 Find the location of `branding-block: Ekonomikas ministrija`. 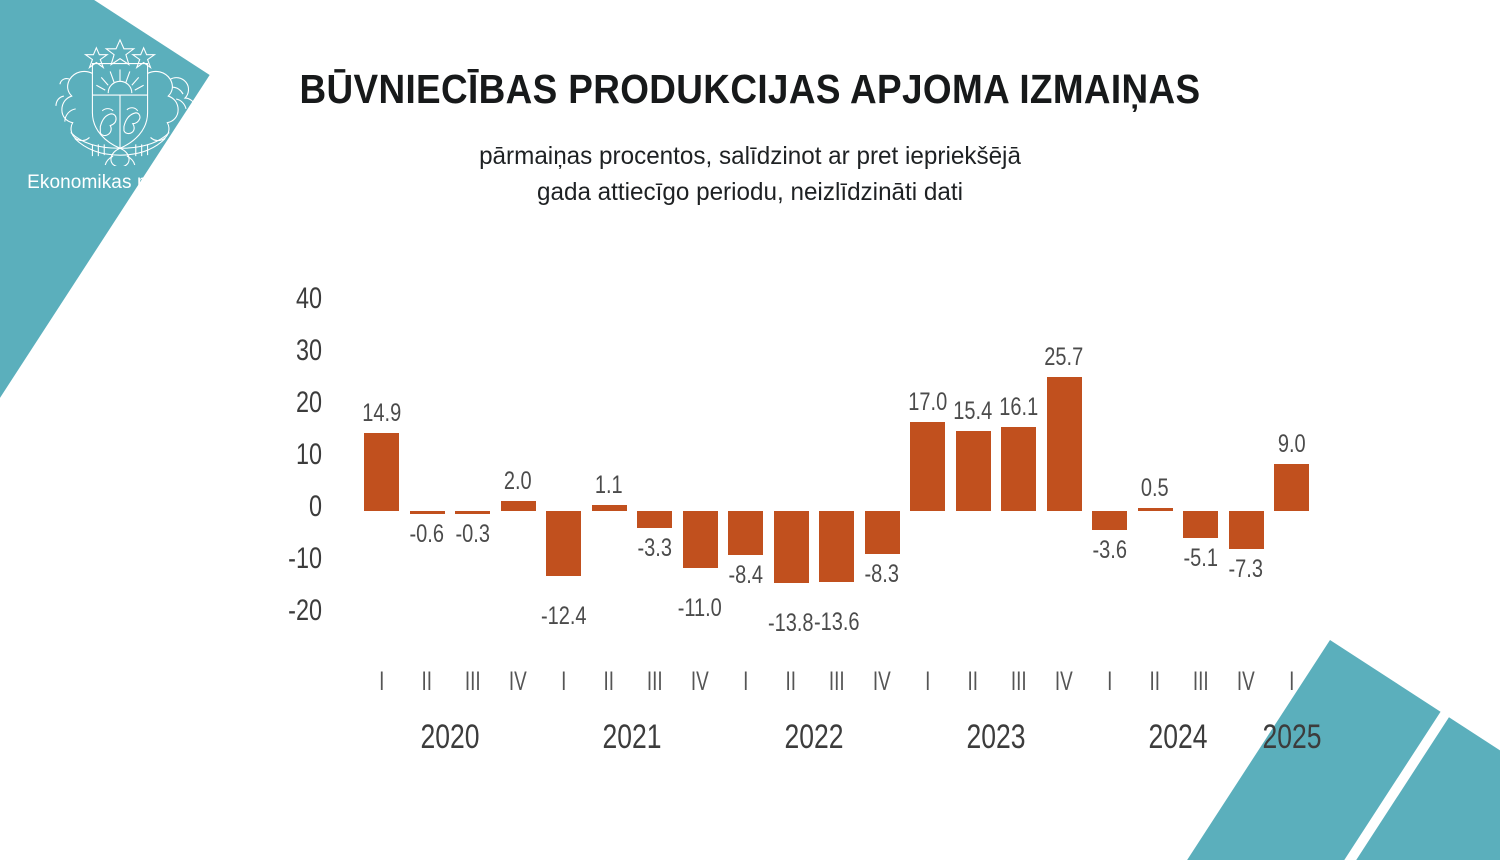

branding-block: Ekonomikas ministrija is located at coordinates (120, 114).